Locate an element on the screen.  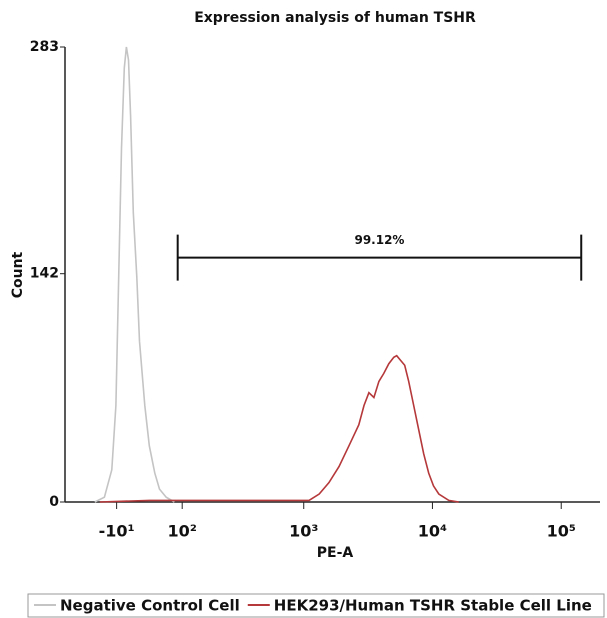
y-tick-label: 142 is located at coordinates (44, 274).